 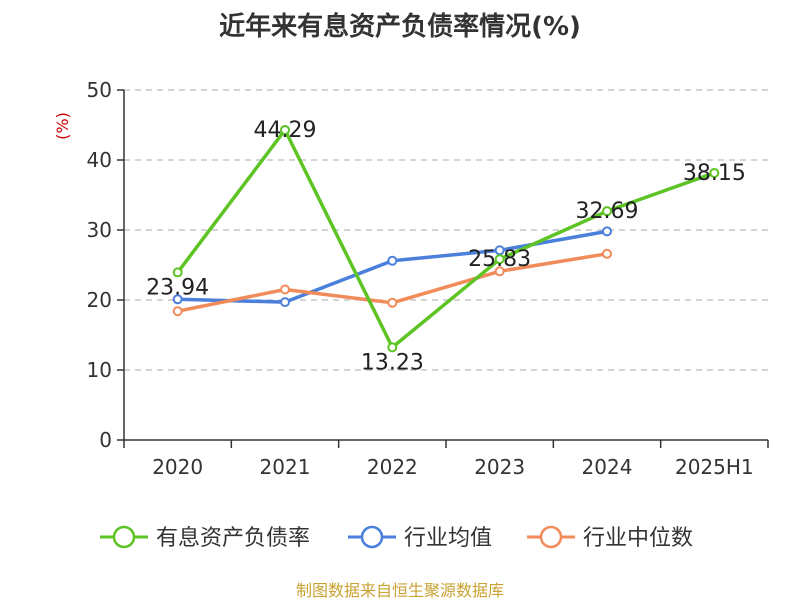 What do you see at coordinates (607, 467) in the screenshot?
I see `x-tick-label: 2024` at bounding box center [607, 467].